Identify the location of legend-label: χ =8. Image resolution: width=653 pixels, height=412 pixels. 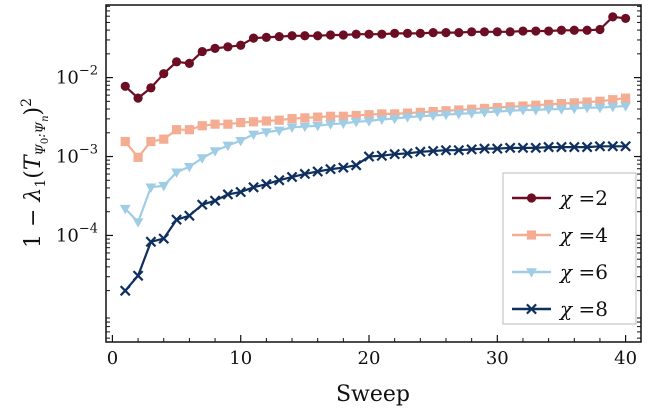
(583, 309).